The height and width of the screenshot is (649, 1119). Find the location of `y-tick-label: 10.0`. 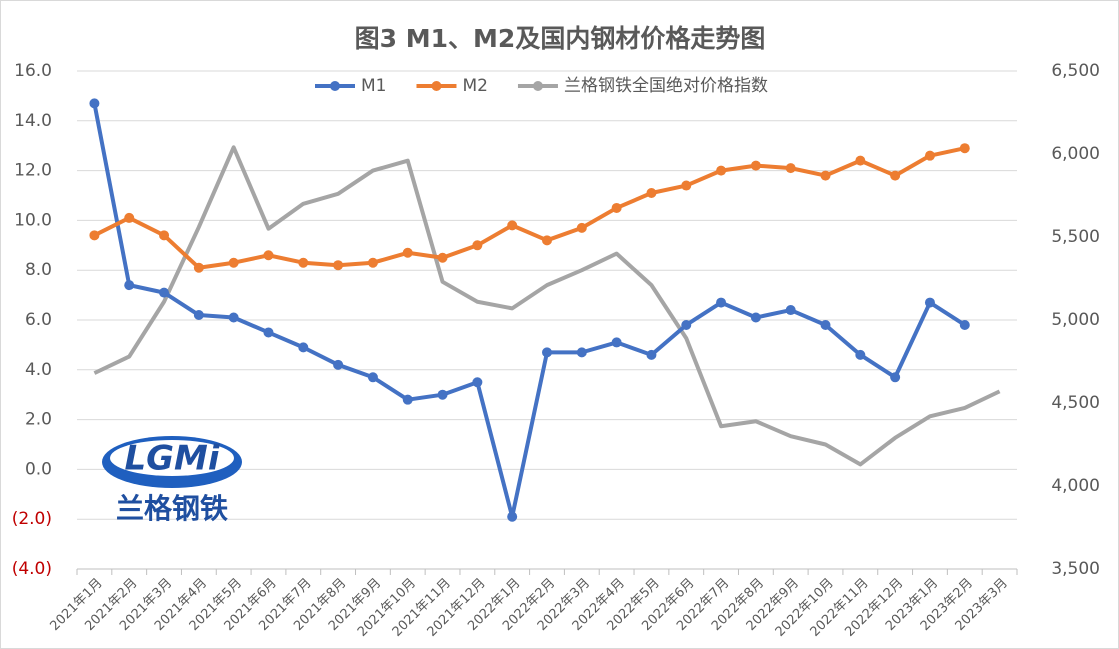

y-tick-label: 10.0 is located at coordinates (33, 220).